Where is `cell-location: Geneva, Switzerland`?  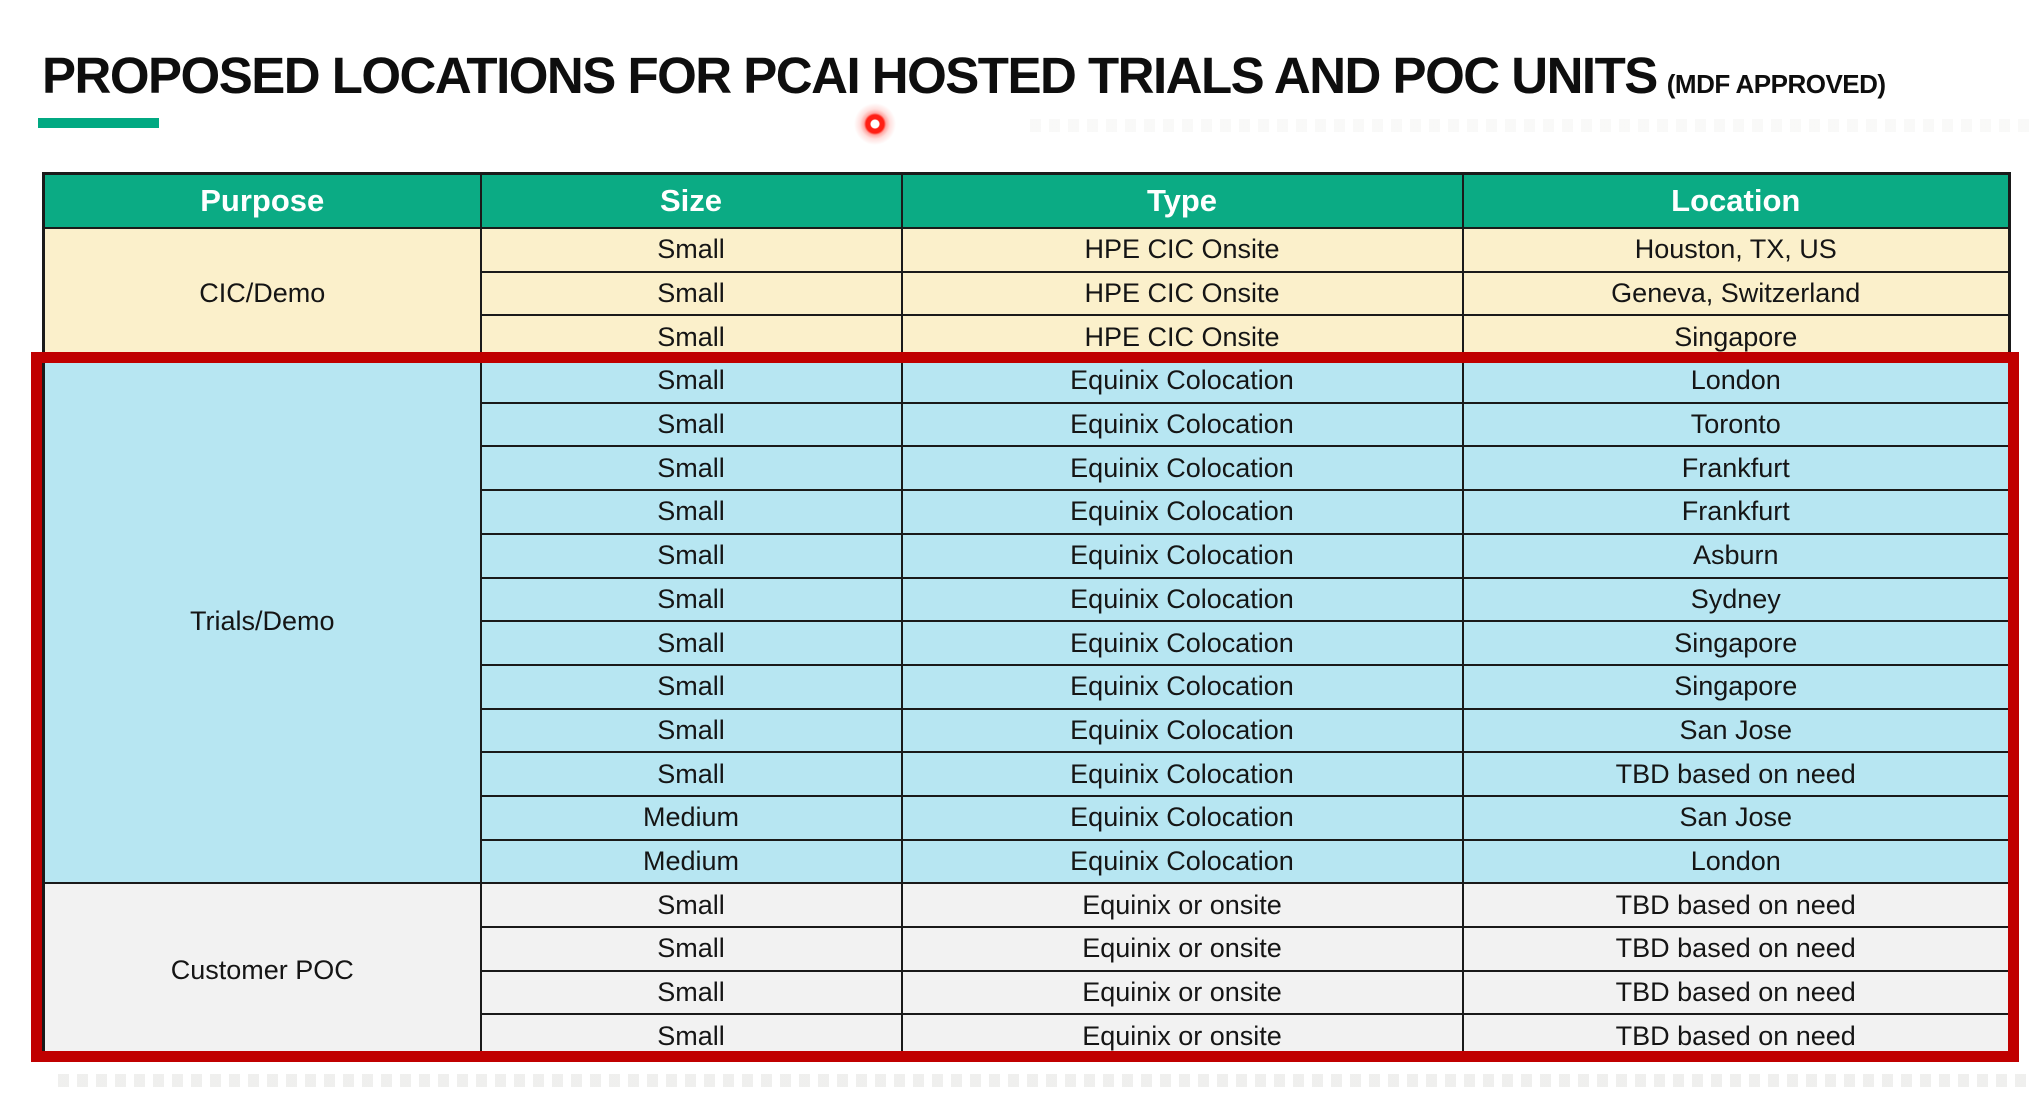 cell-location: Geneva, Switzerland is located at coordinates (1736, 293).